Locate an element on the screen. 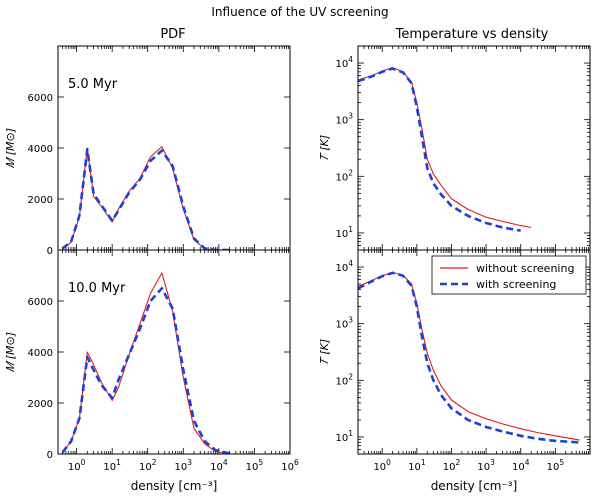  right-column-title: Temperature vs density is located at coordinates (472, 34).